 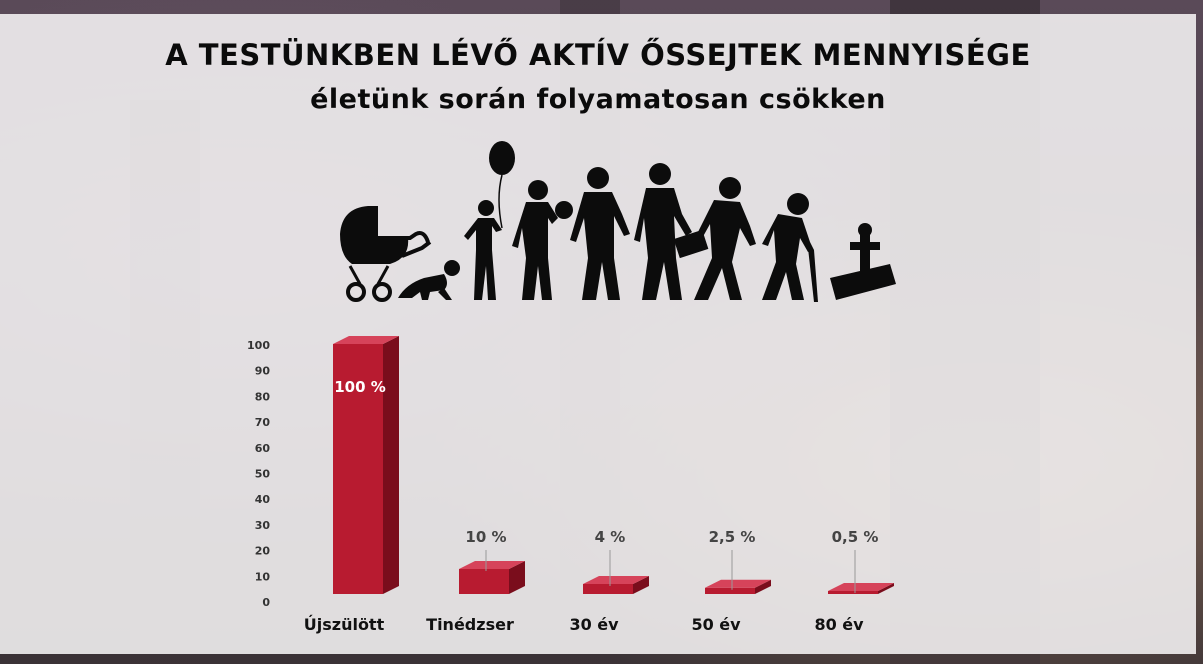 What do you see at coordinates (616, 561) in the screenshot?
I see `bar: 4 %` at bounding box center [616, 561].